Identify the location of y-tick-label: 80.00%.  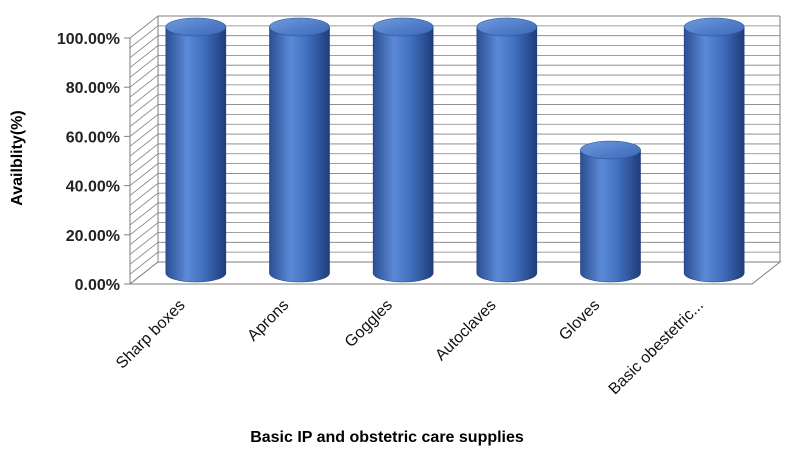
(93, 88).